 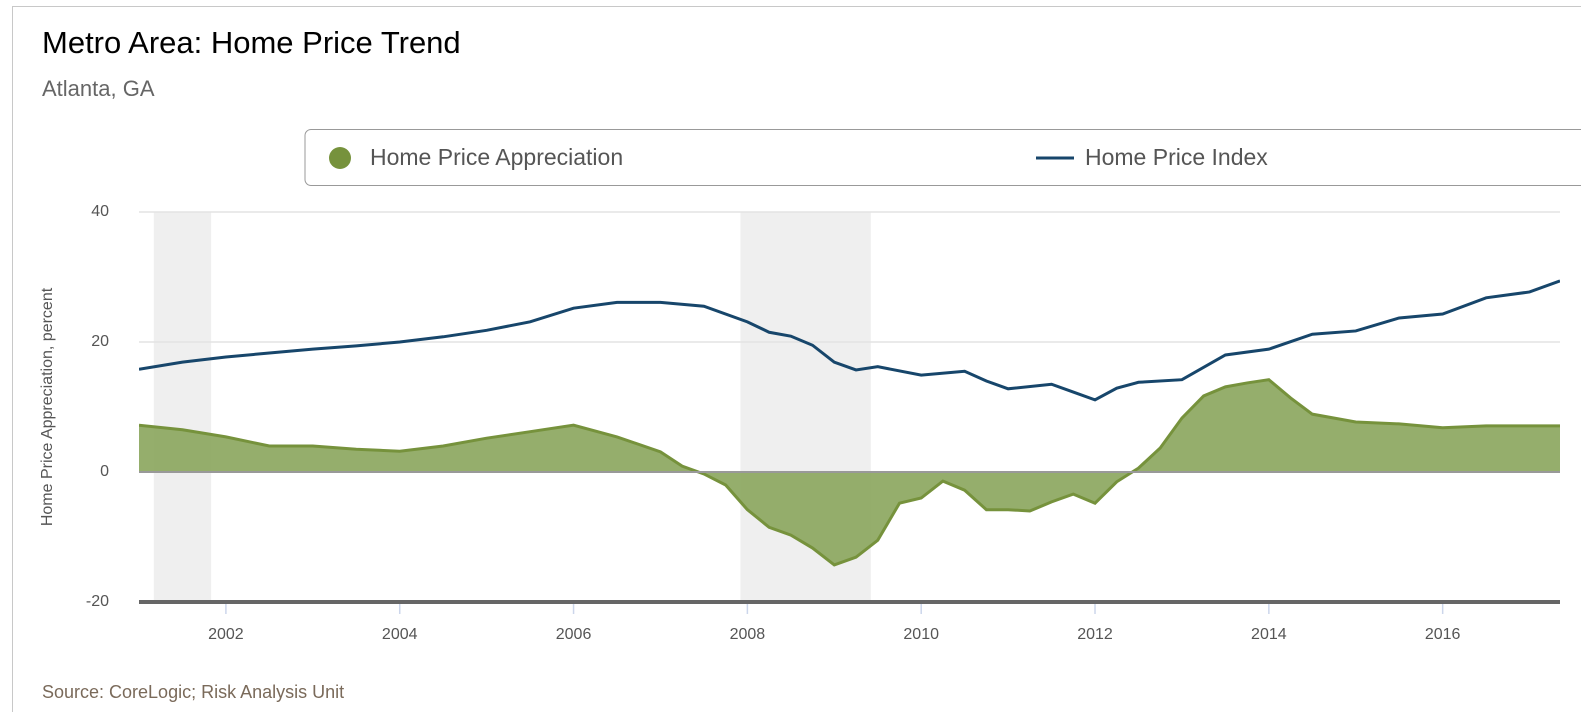 I want to click on legend-box, so click(x=942, y=157).